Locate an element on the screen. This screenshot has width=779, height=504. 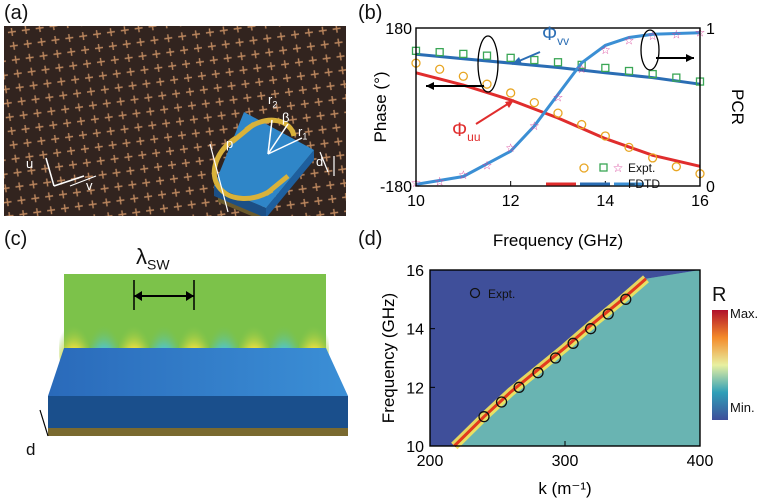
x-axis-label-d: k (m⁻¹) is located at coordinates (564, 488).